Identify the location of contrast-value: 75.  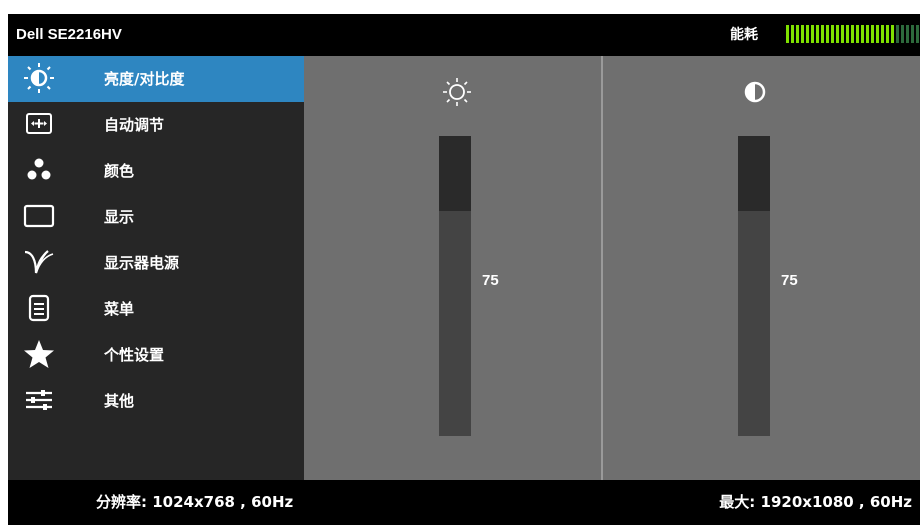
(789, 280).